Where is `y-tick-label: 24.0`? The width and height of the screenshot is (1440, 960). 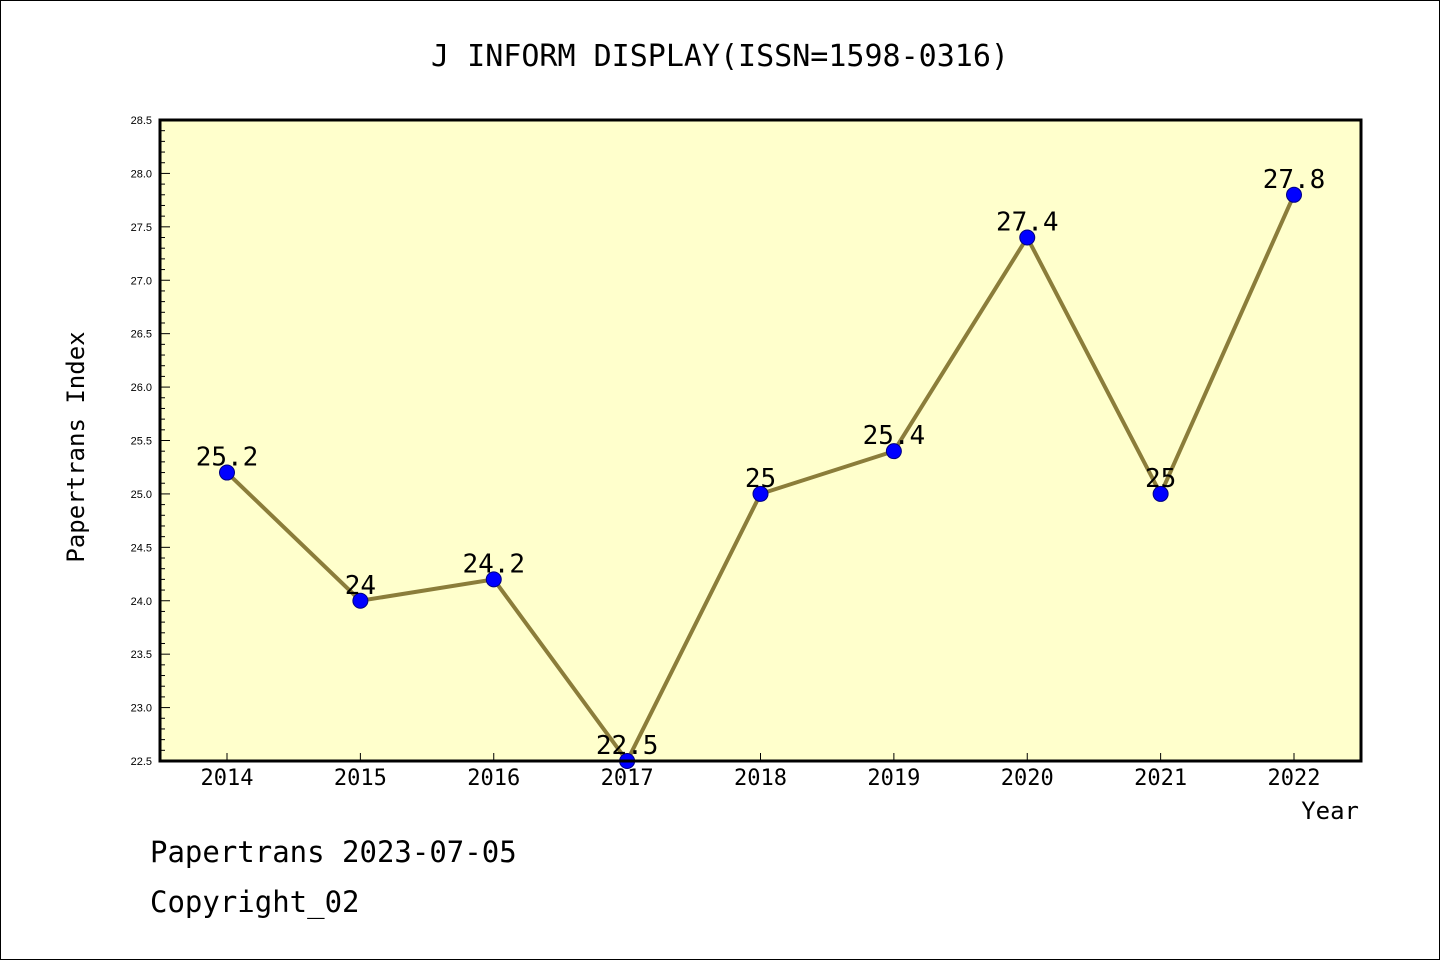 y-tick-label: 24.0 is located at coordinates (141, 602).